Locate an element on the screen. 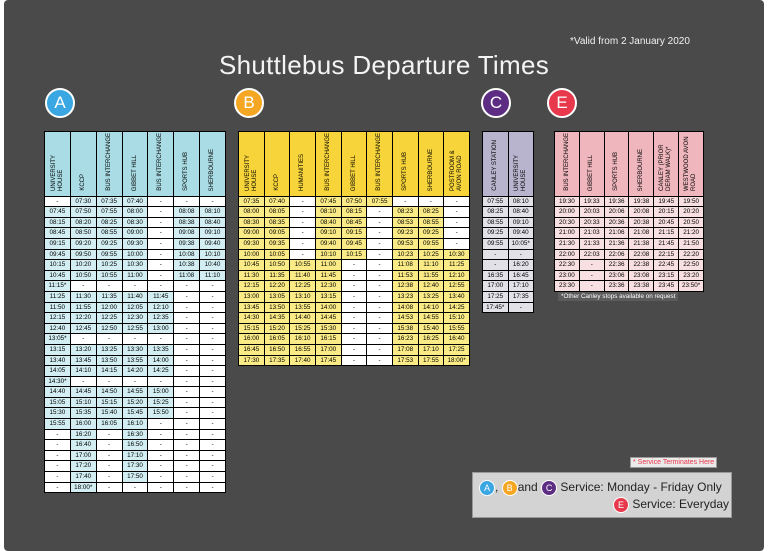  time-cell: 14:55 is located at coordinates (431, 318).